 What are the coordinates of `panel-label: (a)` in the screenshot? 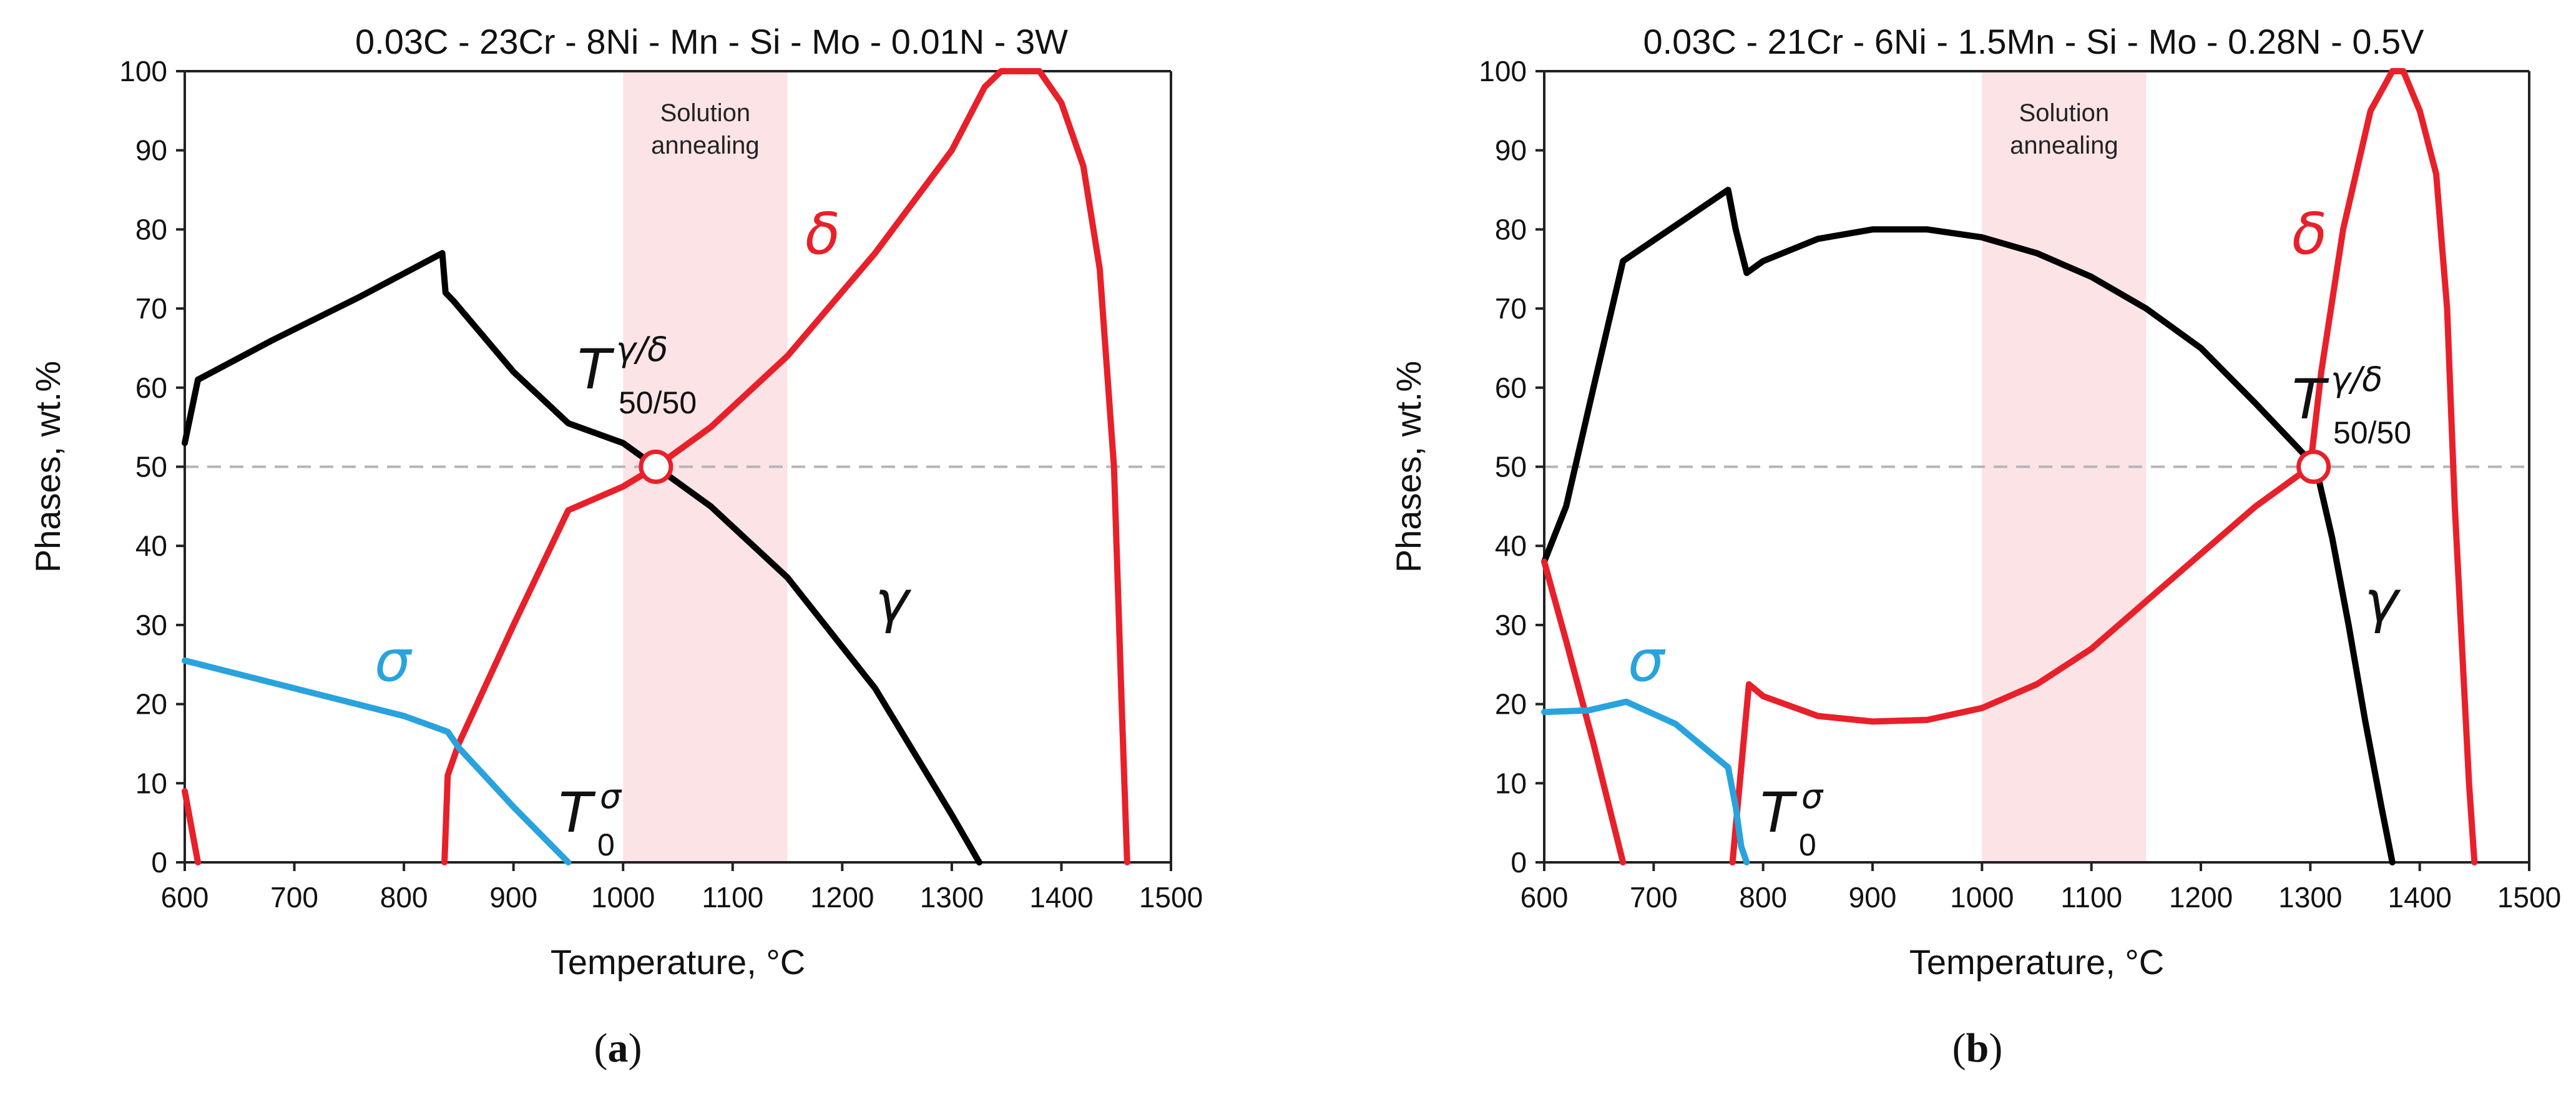 It's located at (618, 1048).